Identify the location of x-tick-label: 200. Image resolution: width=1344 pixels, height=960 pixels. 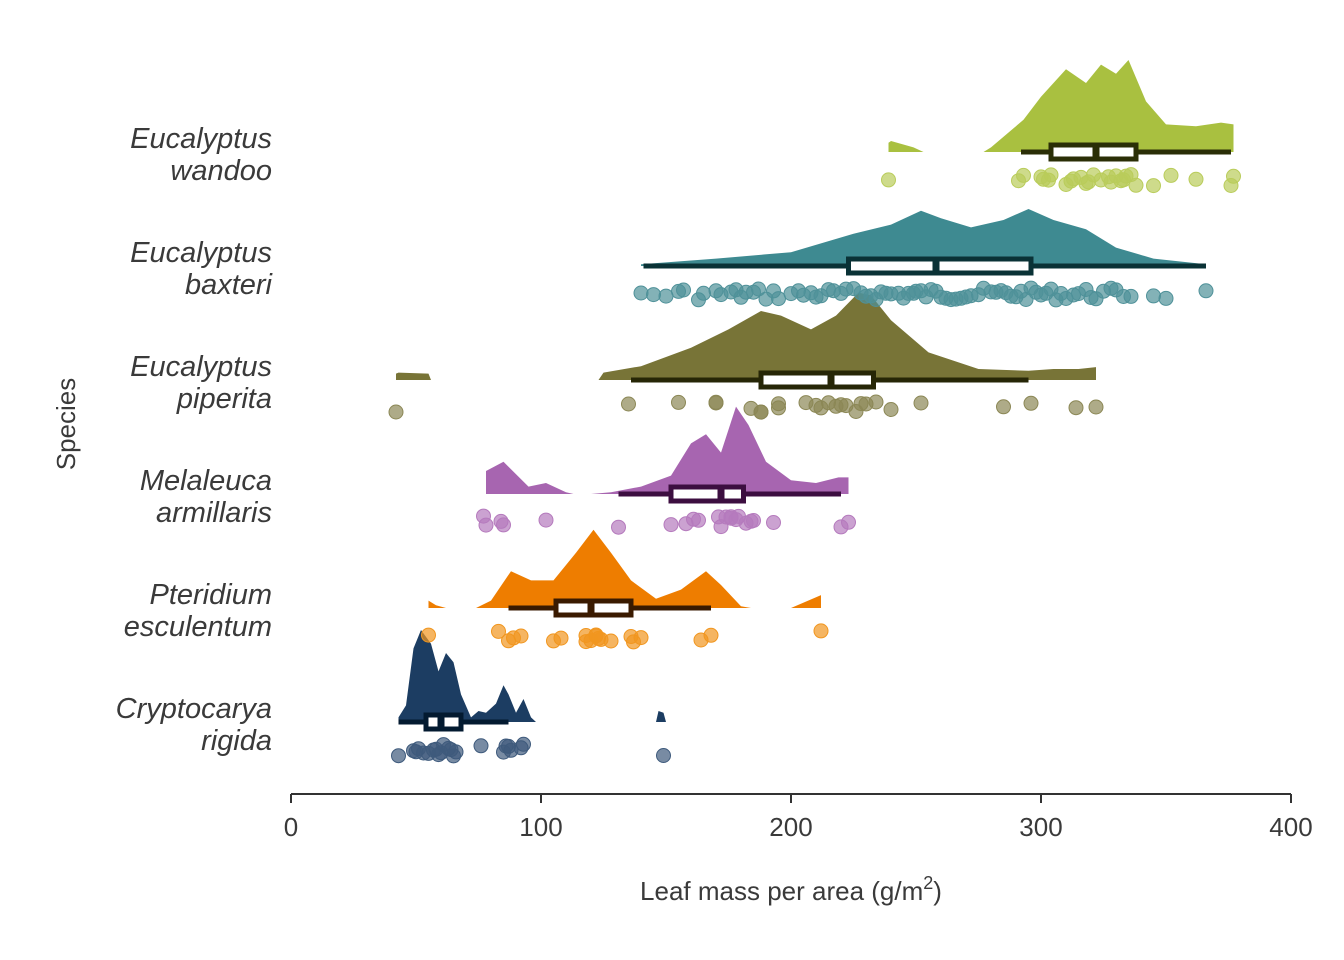
(790, 827).